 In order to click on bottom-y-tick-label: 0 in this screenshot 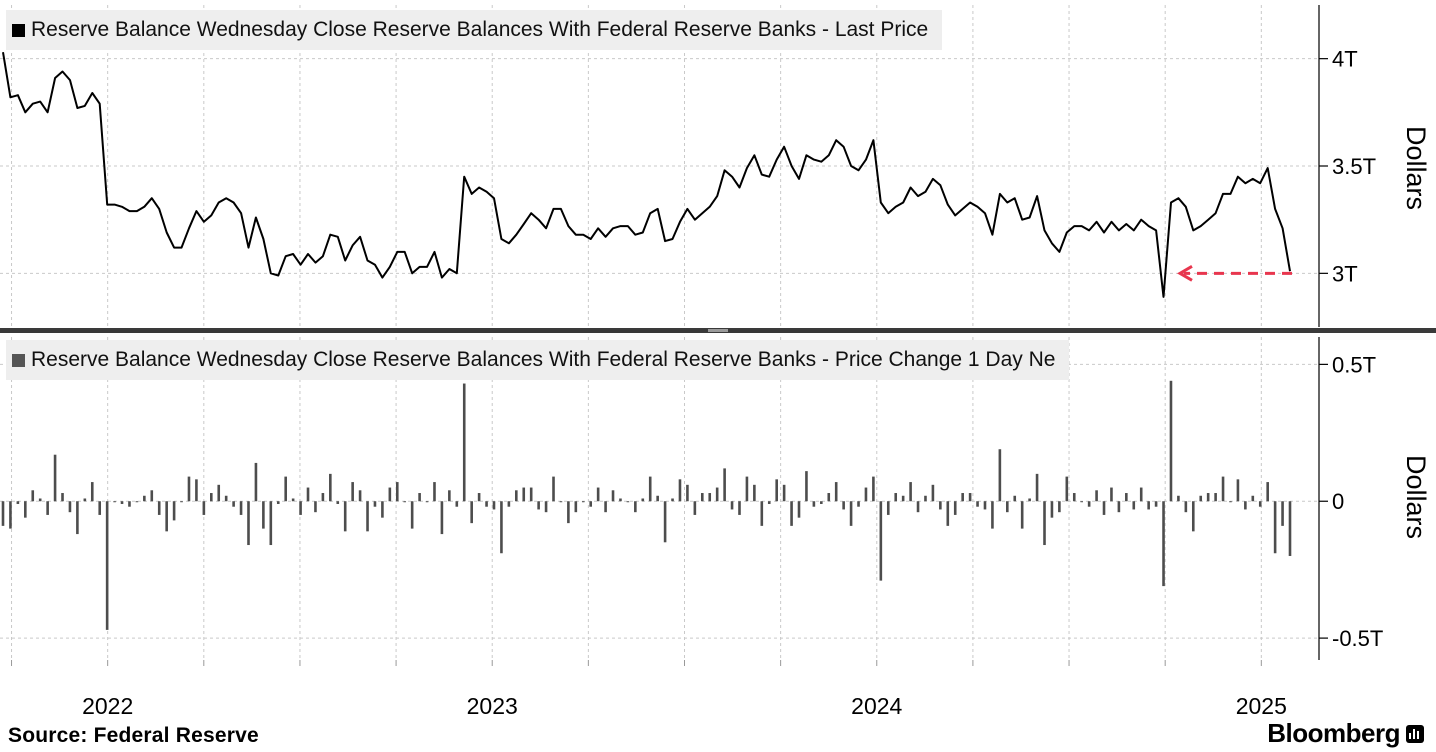, I will do `click(1338, 501)`.